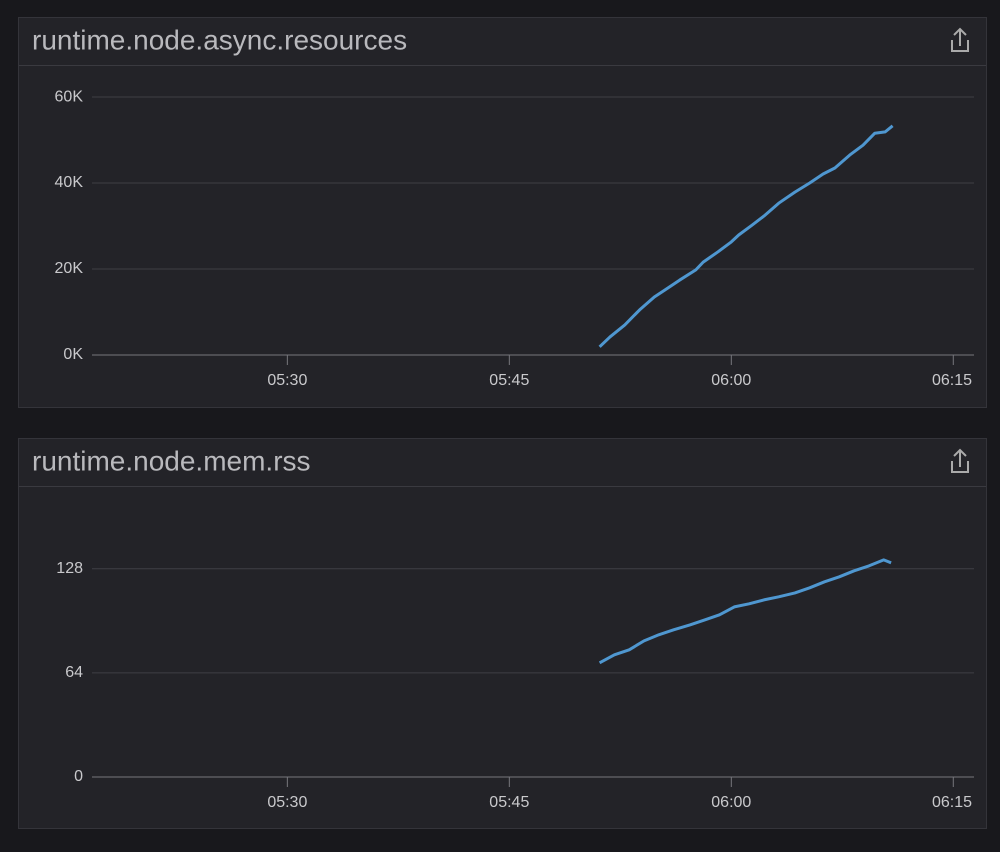  I want to click on panel-title: runtime.node.async.resources, so click(219, 39).